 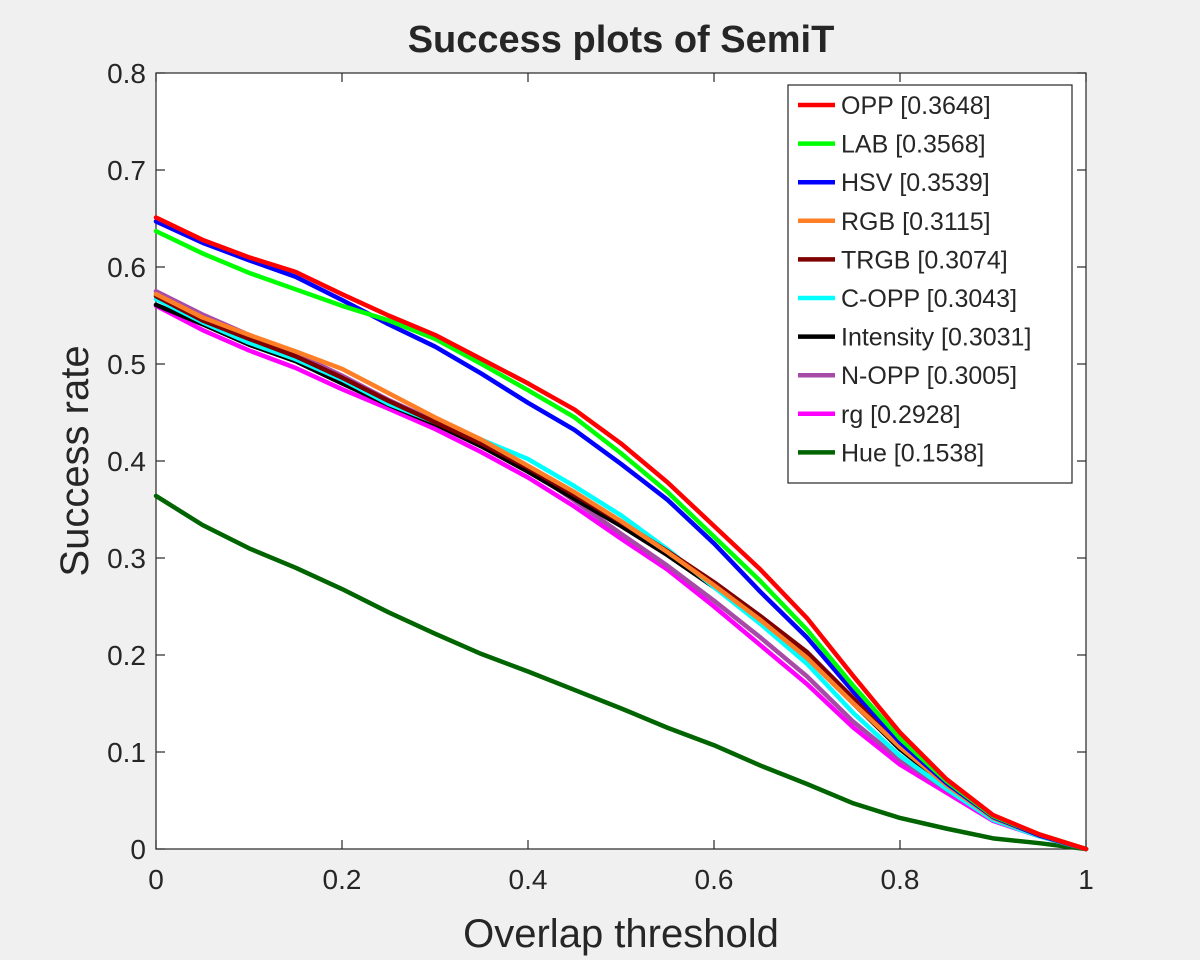 I want to click on y-tick-label: 0.7, so click(x=126, y=170).